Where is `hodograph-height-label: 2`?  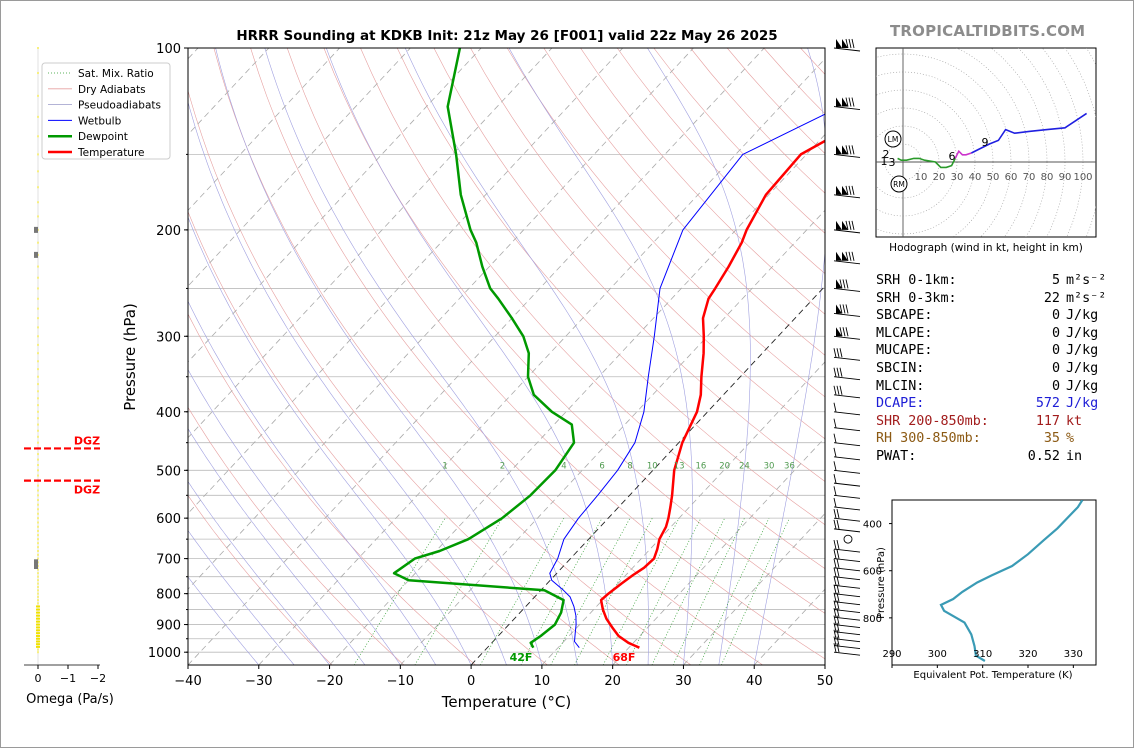 hodograph-height-label: 2 is located at coordinates (886, 154).